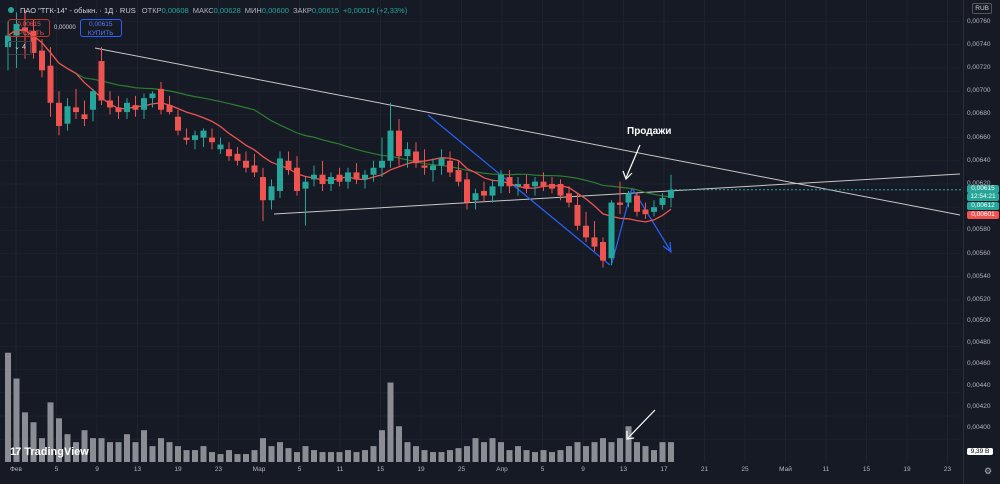  Describe the element at coordinates (20, 48) in the screenshot. I see `indicators-toggle: ⌄ 4` at that location.